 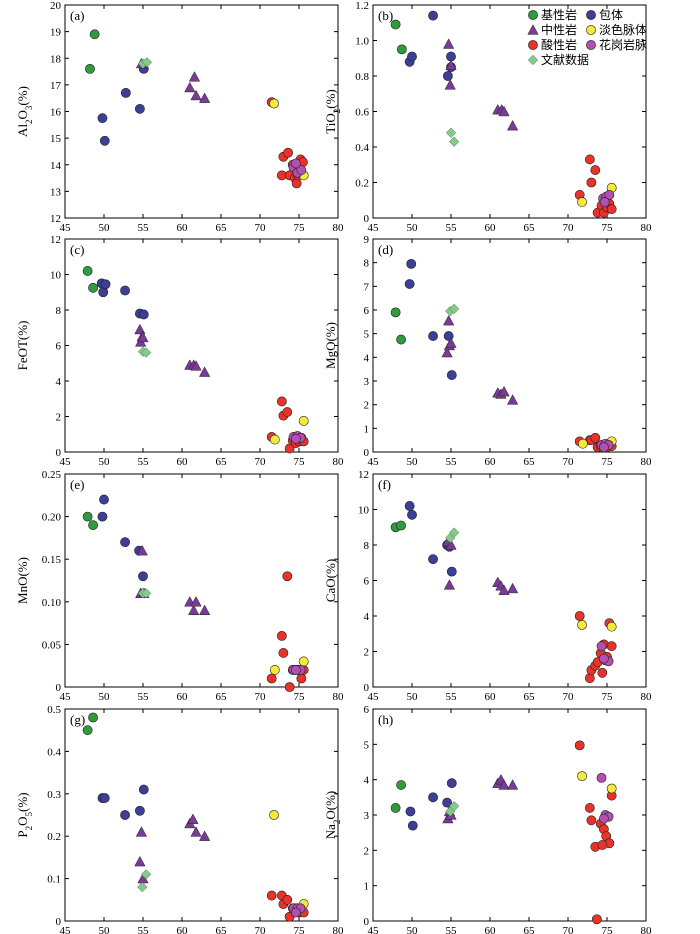 I want to click on y-tick-label: 15, so click(x=56, y=139).